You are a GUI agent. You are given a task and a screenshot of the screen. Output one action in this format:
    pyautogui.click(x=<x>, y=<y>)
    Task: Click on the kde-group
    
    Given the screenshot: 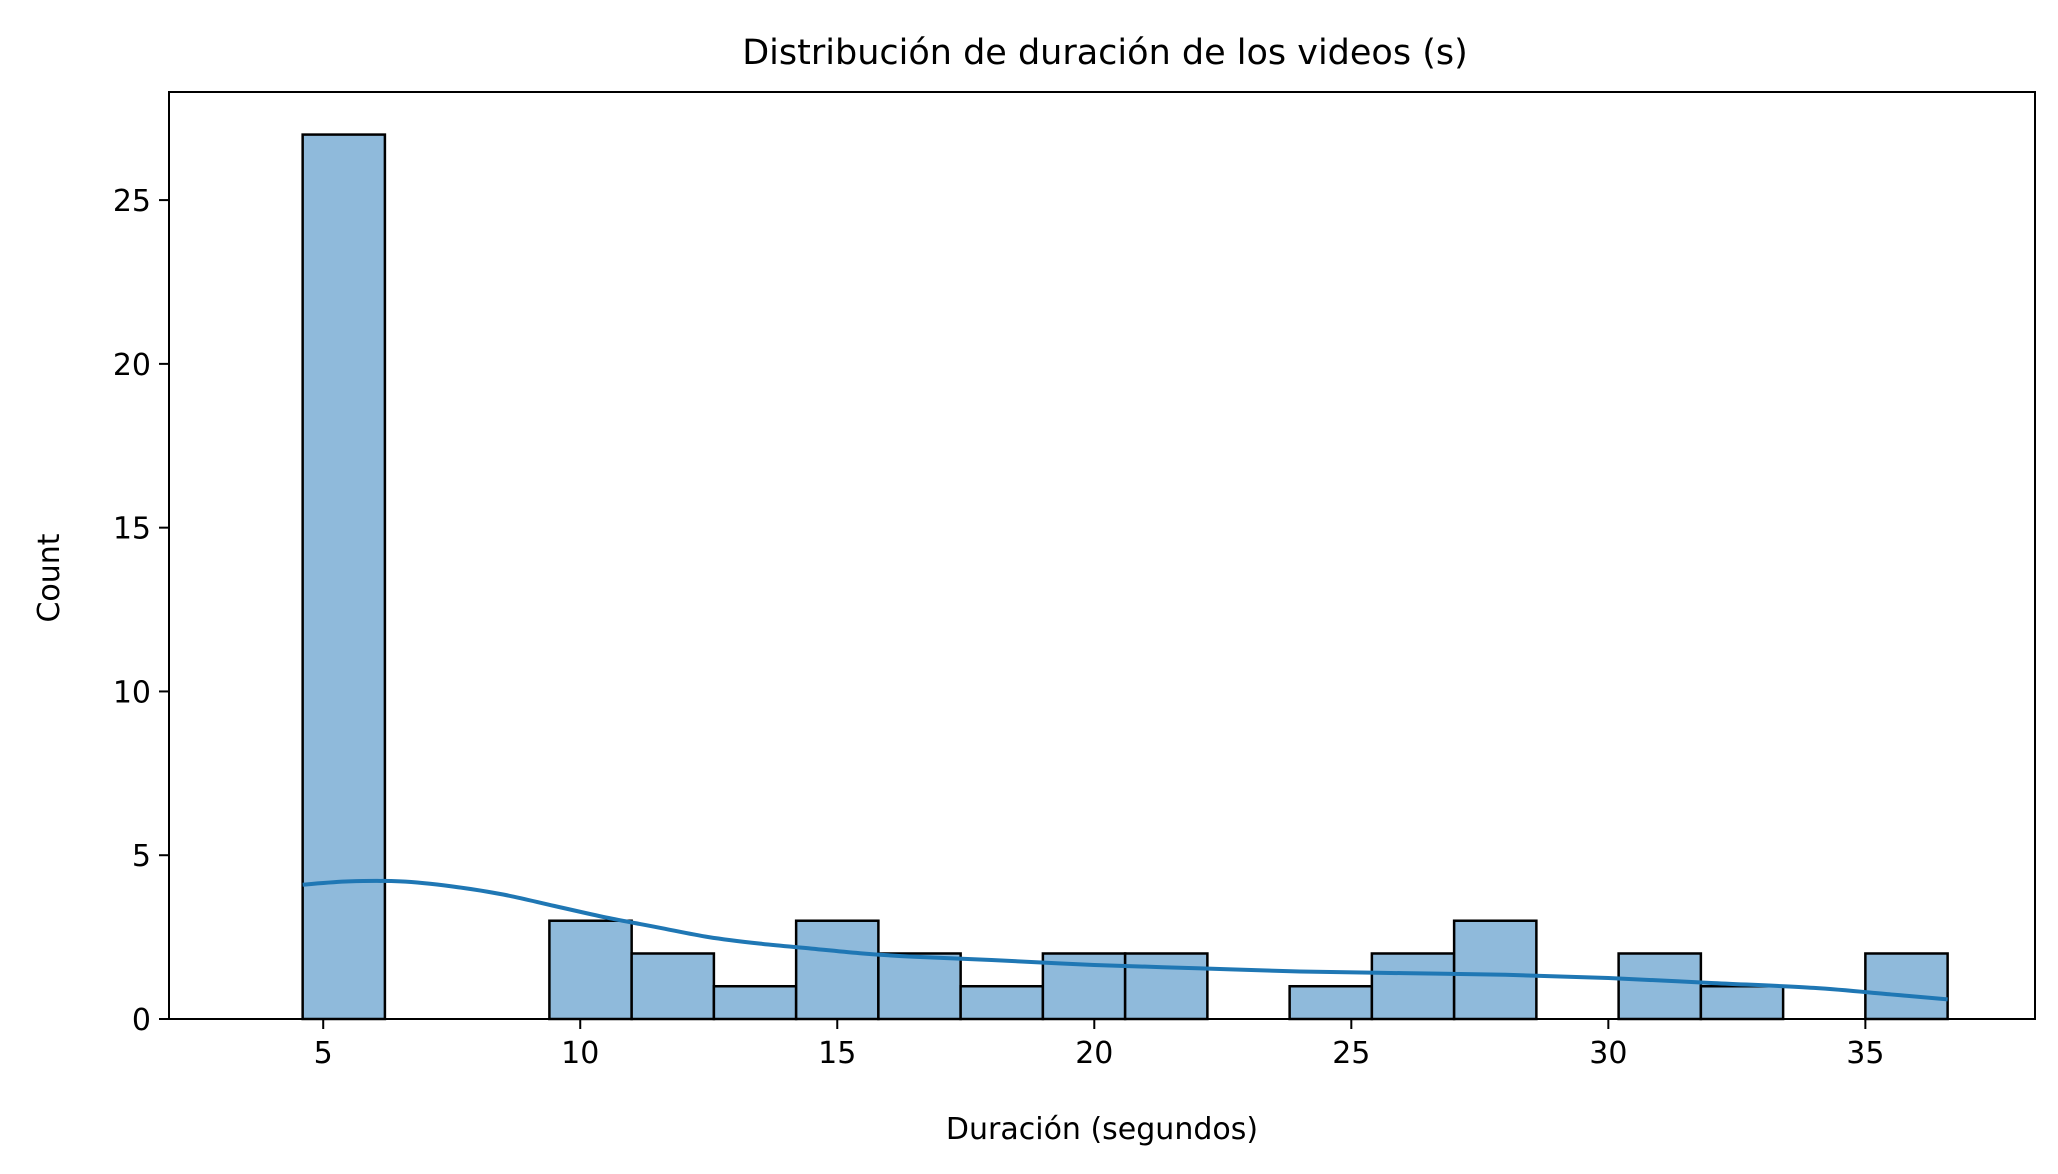 What is the action you would take?
    pyautogui.click(x=1125, y=940)
    